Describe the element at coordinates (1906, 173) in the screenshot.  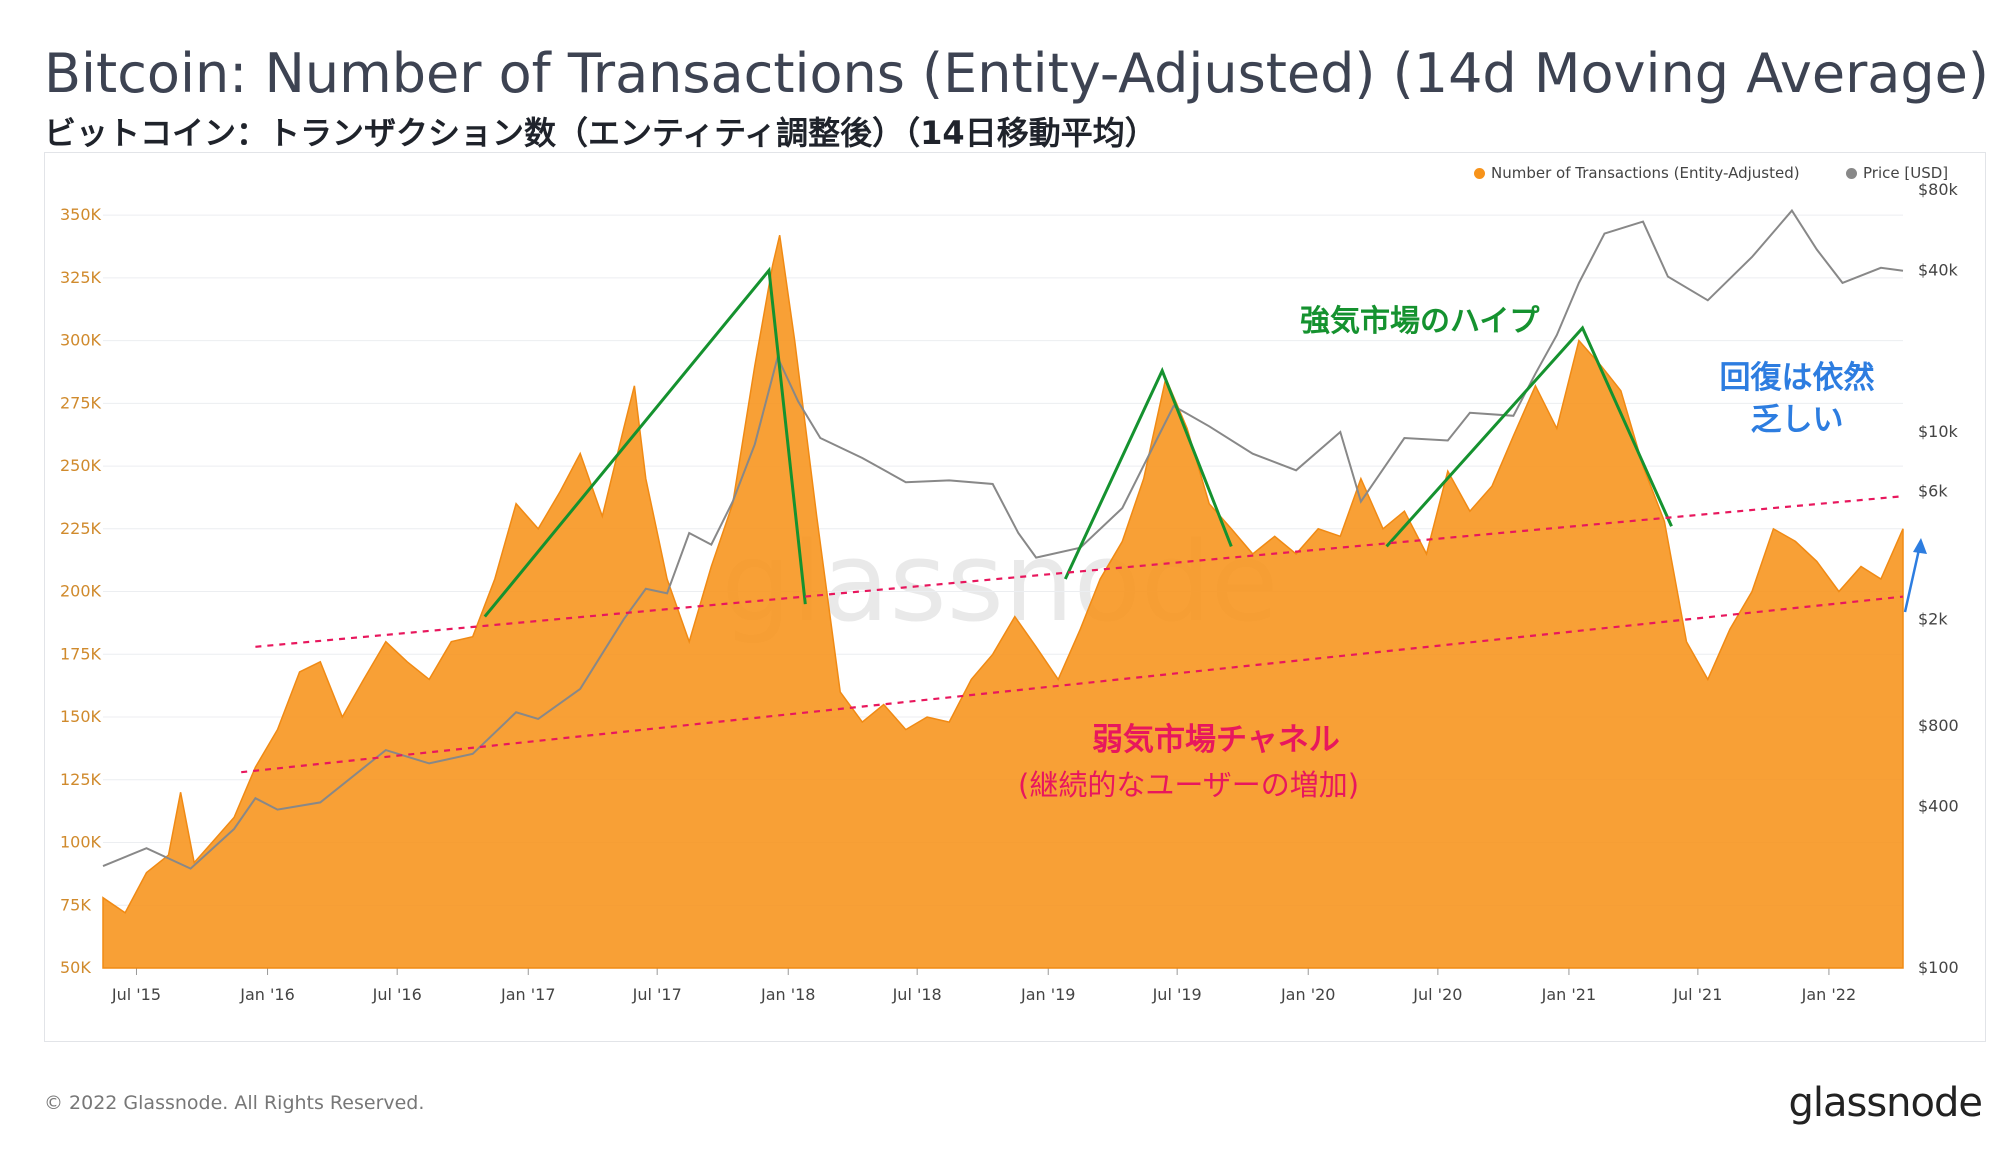
I see `legend-label-price: Price [USD]` at that location.